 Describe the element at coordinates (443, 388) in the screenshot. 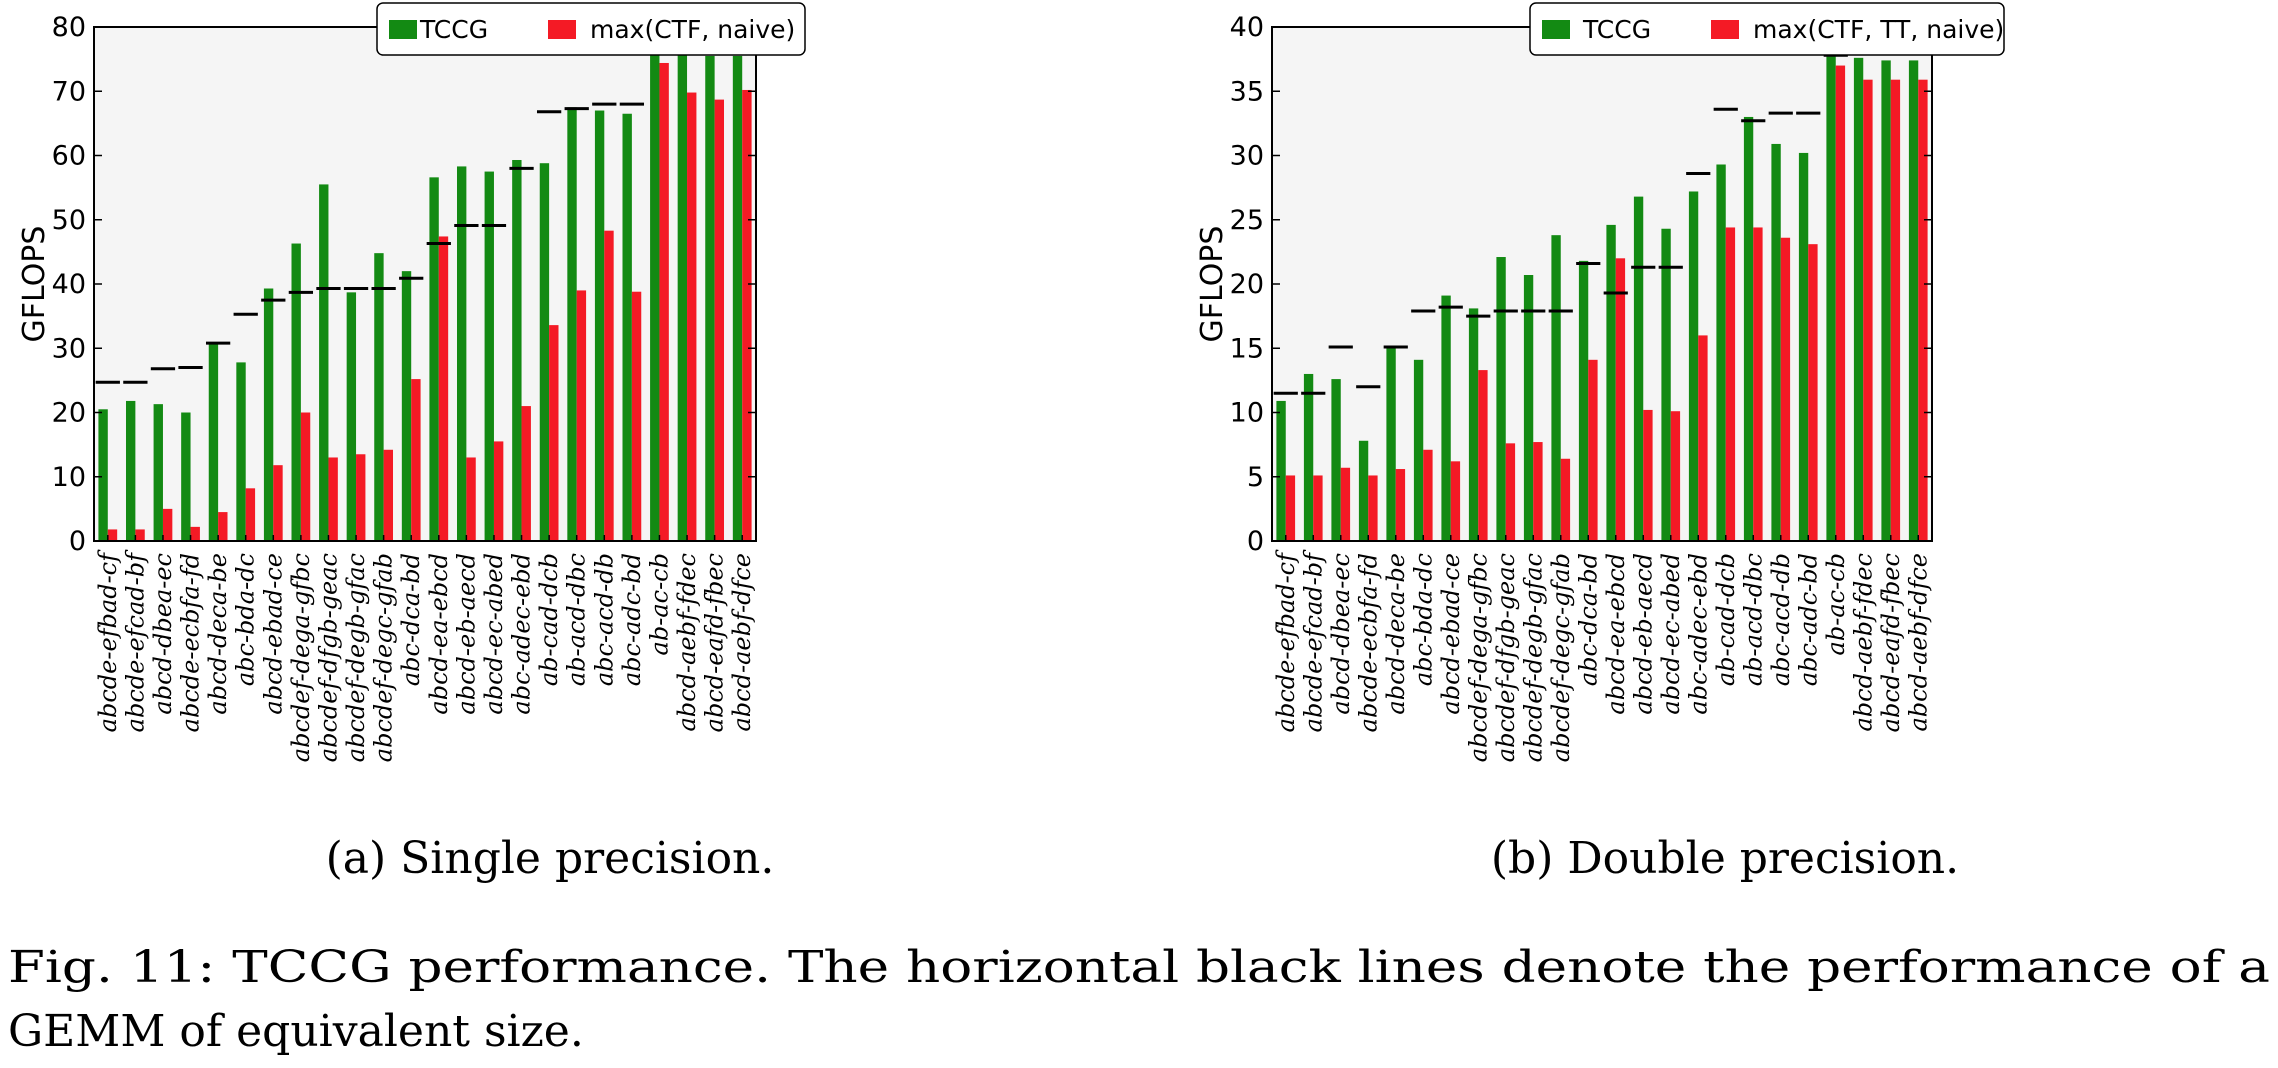

I see `bar-other-abcd-ea-ebcd` at that location.